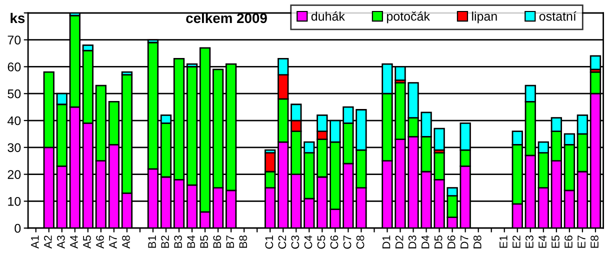  What do you see at coordinates (14, 174) in the screenshot?
I see `y-tick-label: 20` at bounding box center [14, 174].